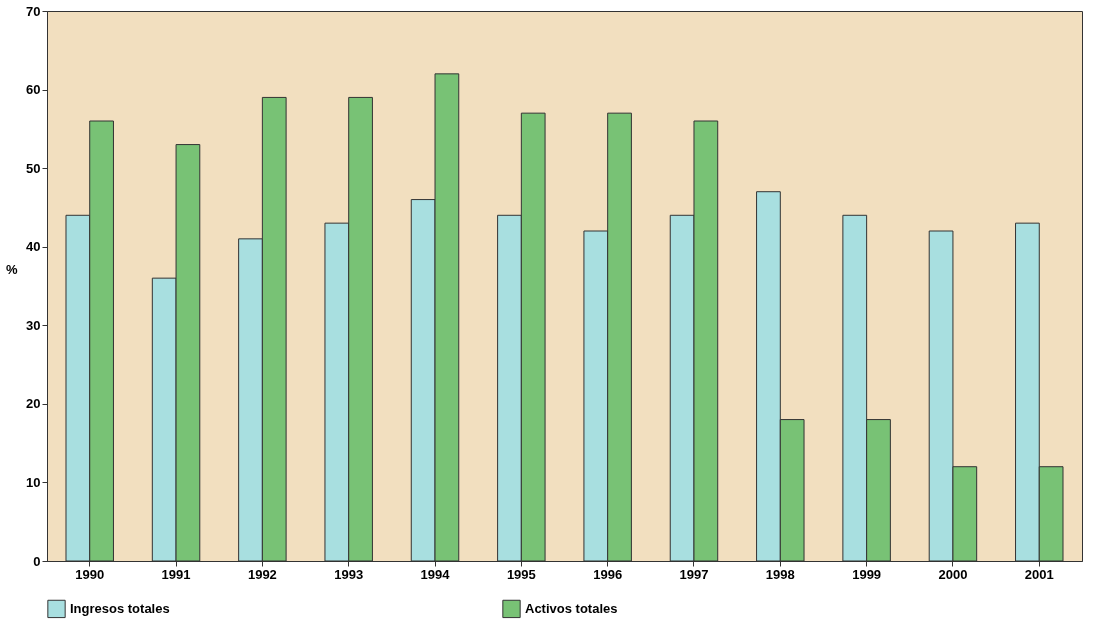 This screenshot has height=626, width=1118. Describe the element at coordinates (11, 269) in the screenshot. I see `y-axis-title: %` at that location.